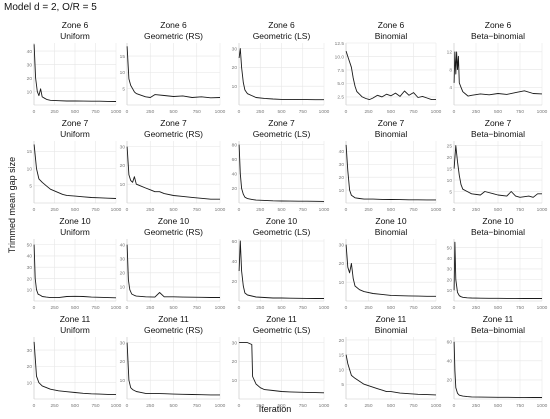 The image size is (550, 419). Describe the element at coordinates (50, 7) in the screenshot. I see `figure-title: Model d = 2, O/R = 5` at that location.